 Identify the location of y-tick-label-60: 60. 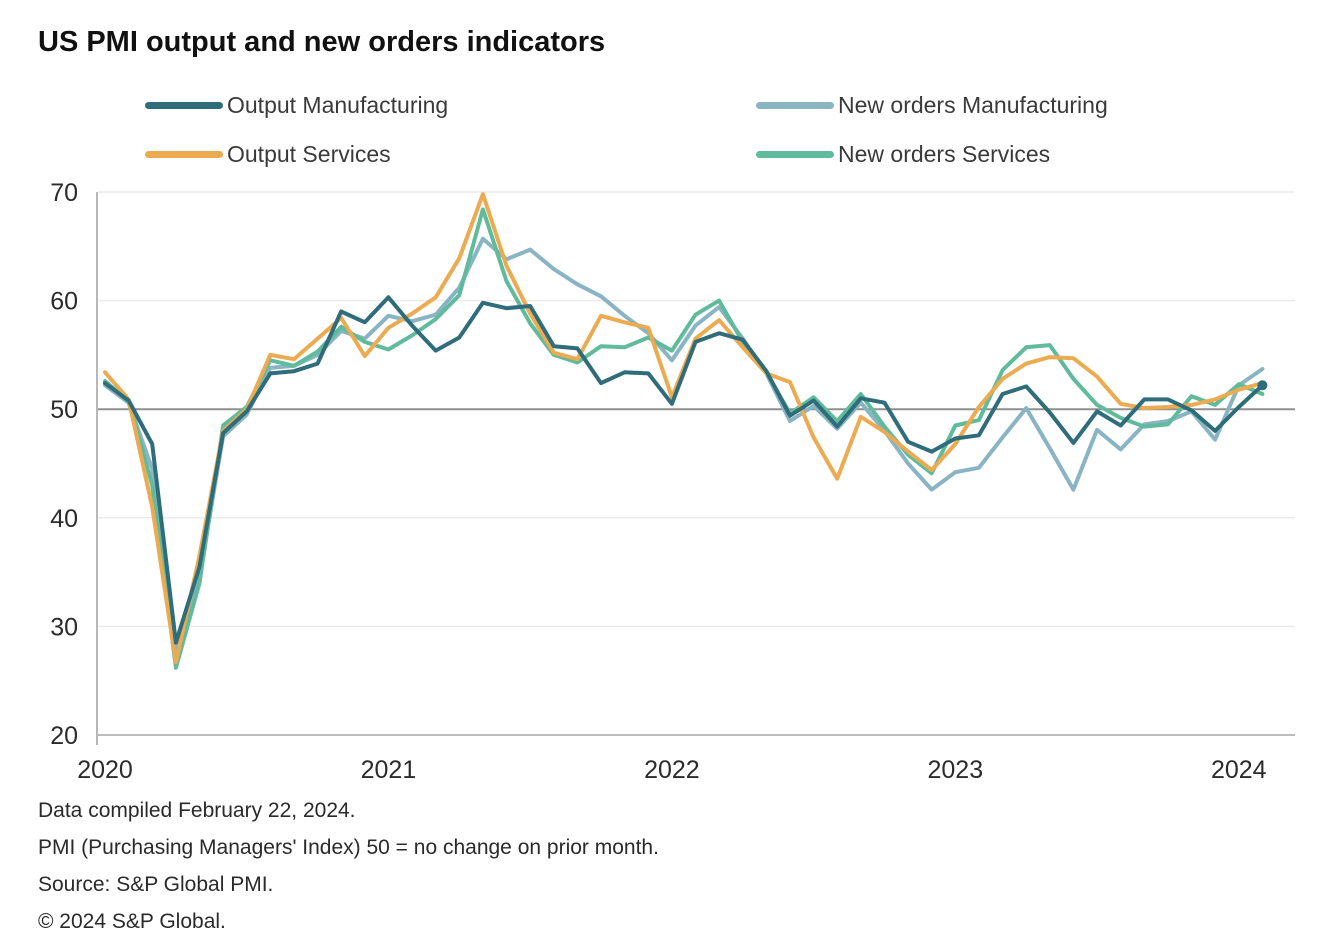
(64, 302).